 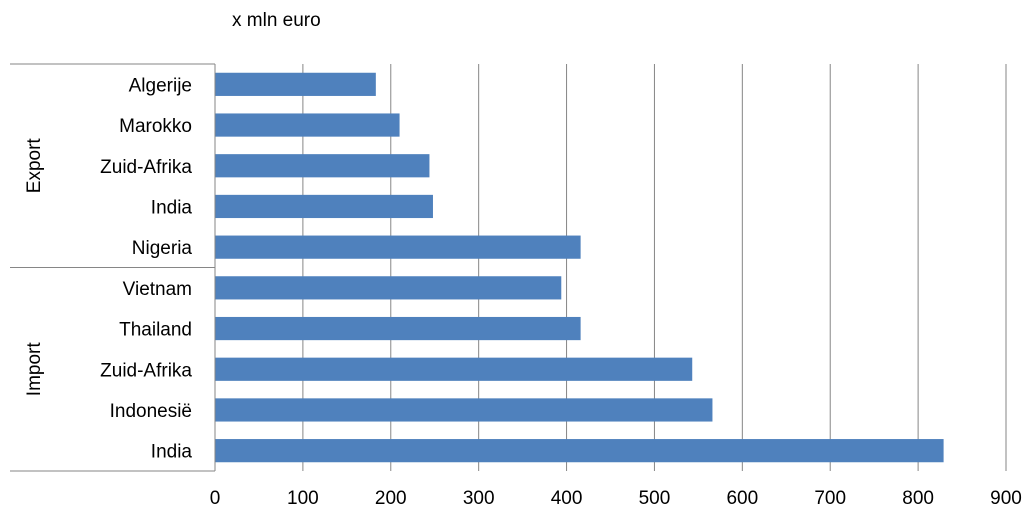 I want to click on group-label: Import, so click(x=34, y=369).